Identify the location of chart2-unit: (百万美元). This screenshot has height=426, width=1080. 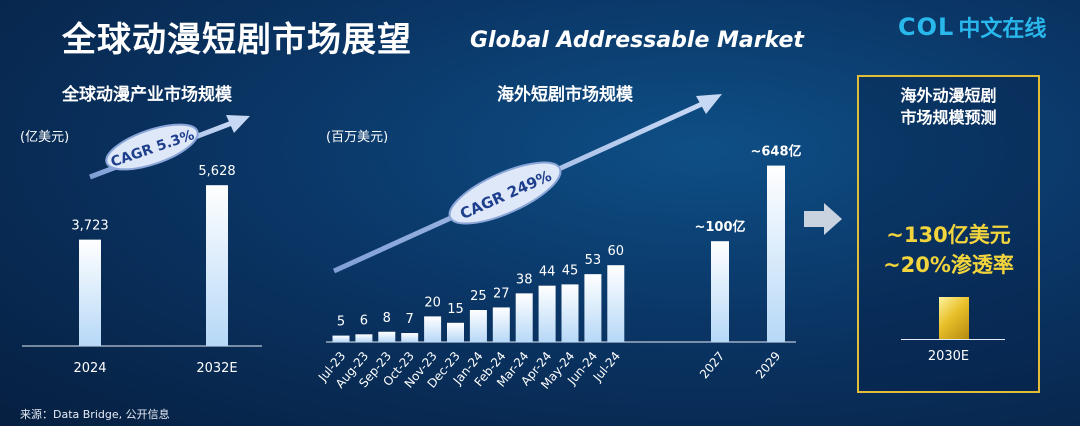
(357, 137).